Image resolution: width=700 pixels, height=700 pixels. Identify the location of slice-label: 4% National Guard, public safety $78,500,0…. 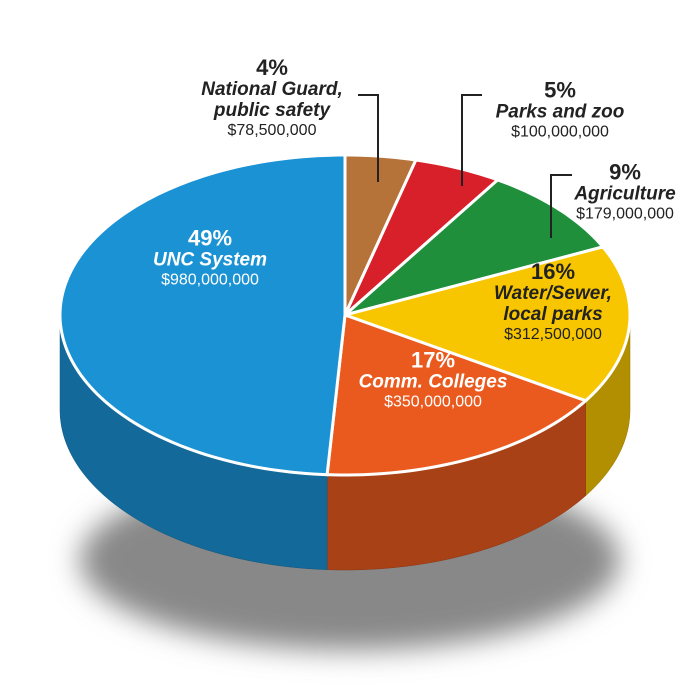
(272, 98).